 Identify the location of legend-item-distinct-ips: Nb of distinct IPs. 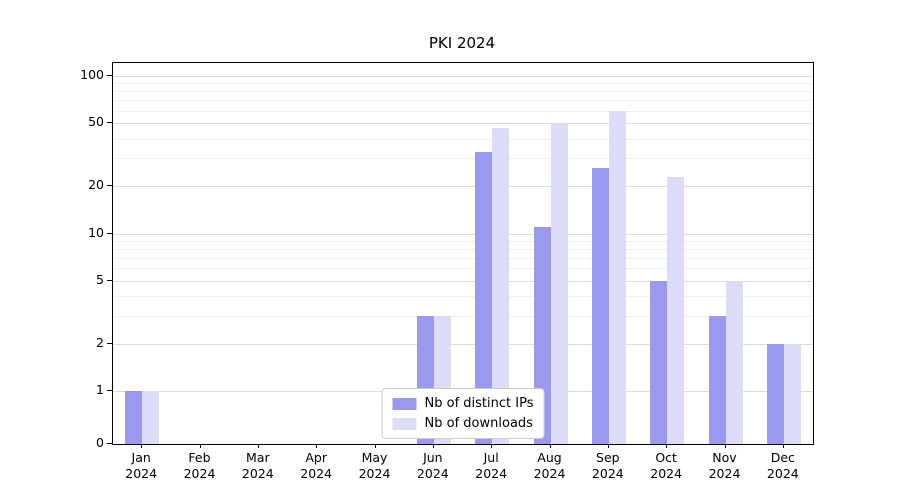
(463, 403).